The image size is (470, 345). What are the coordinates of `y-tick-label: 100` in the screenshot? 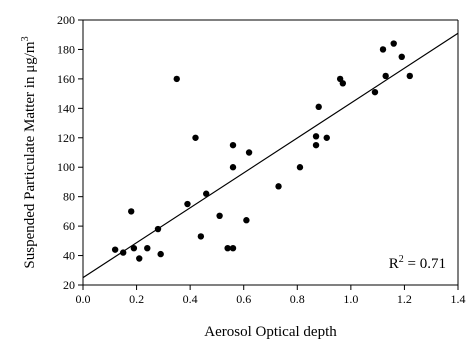 It's located at (66, 167).